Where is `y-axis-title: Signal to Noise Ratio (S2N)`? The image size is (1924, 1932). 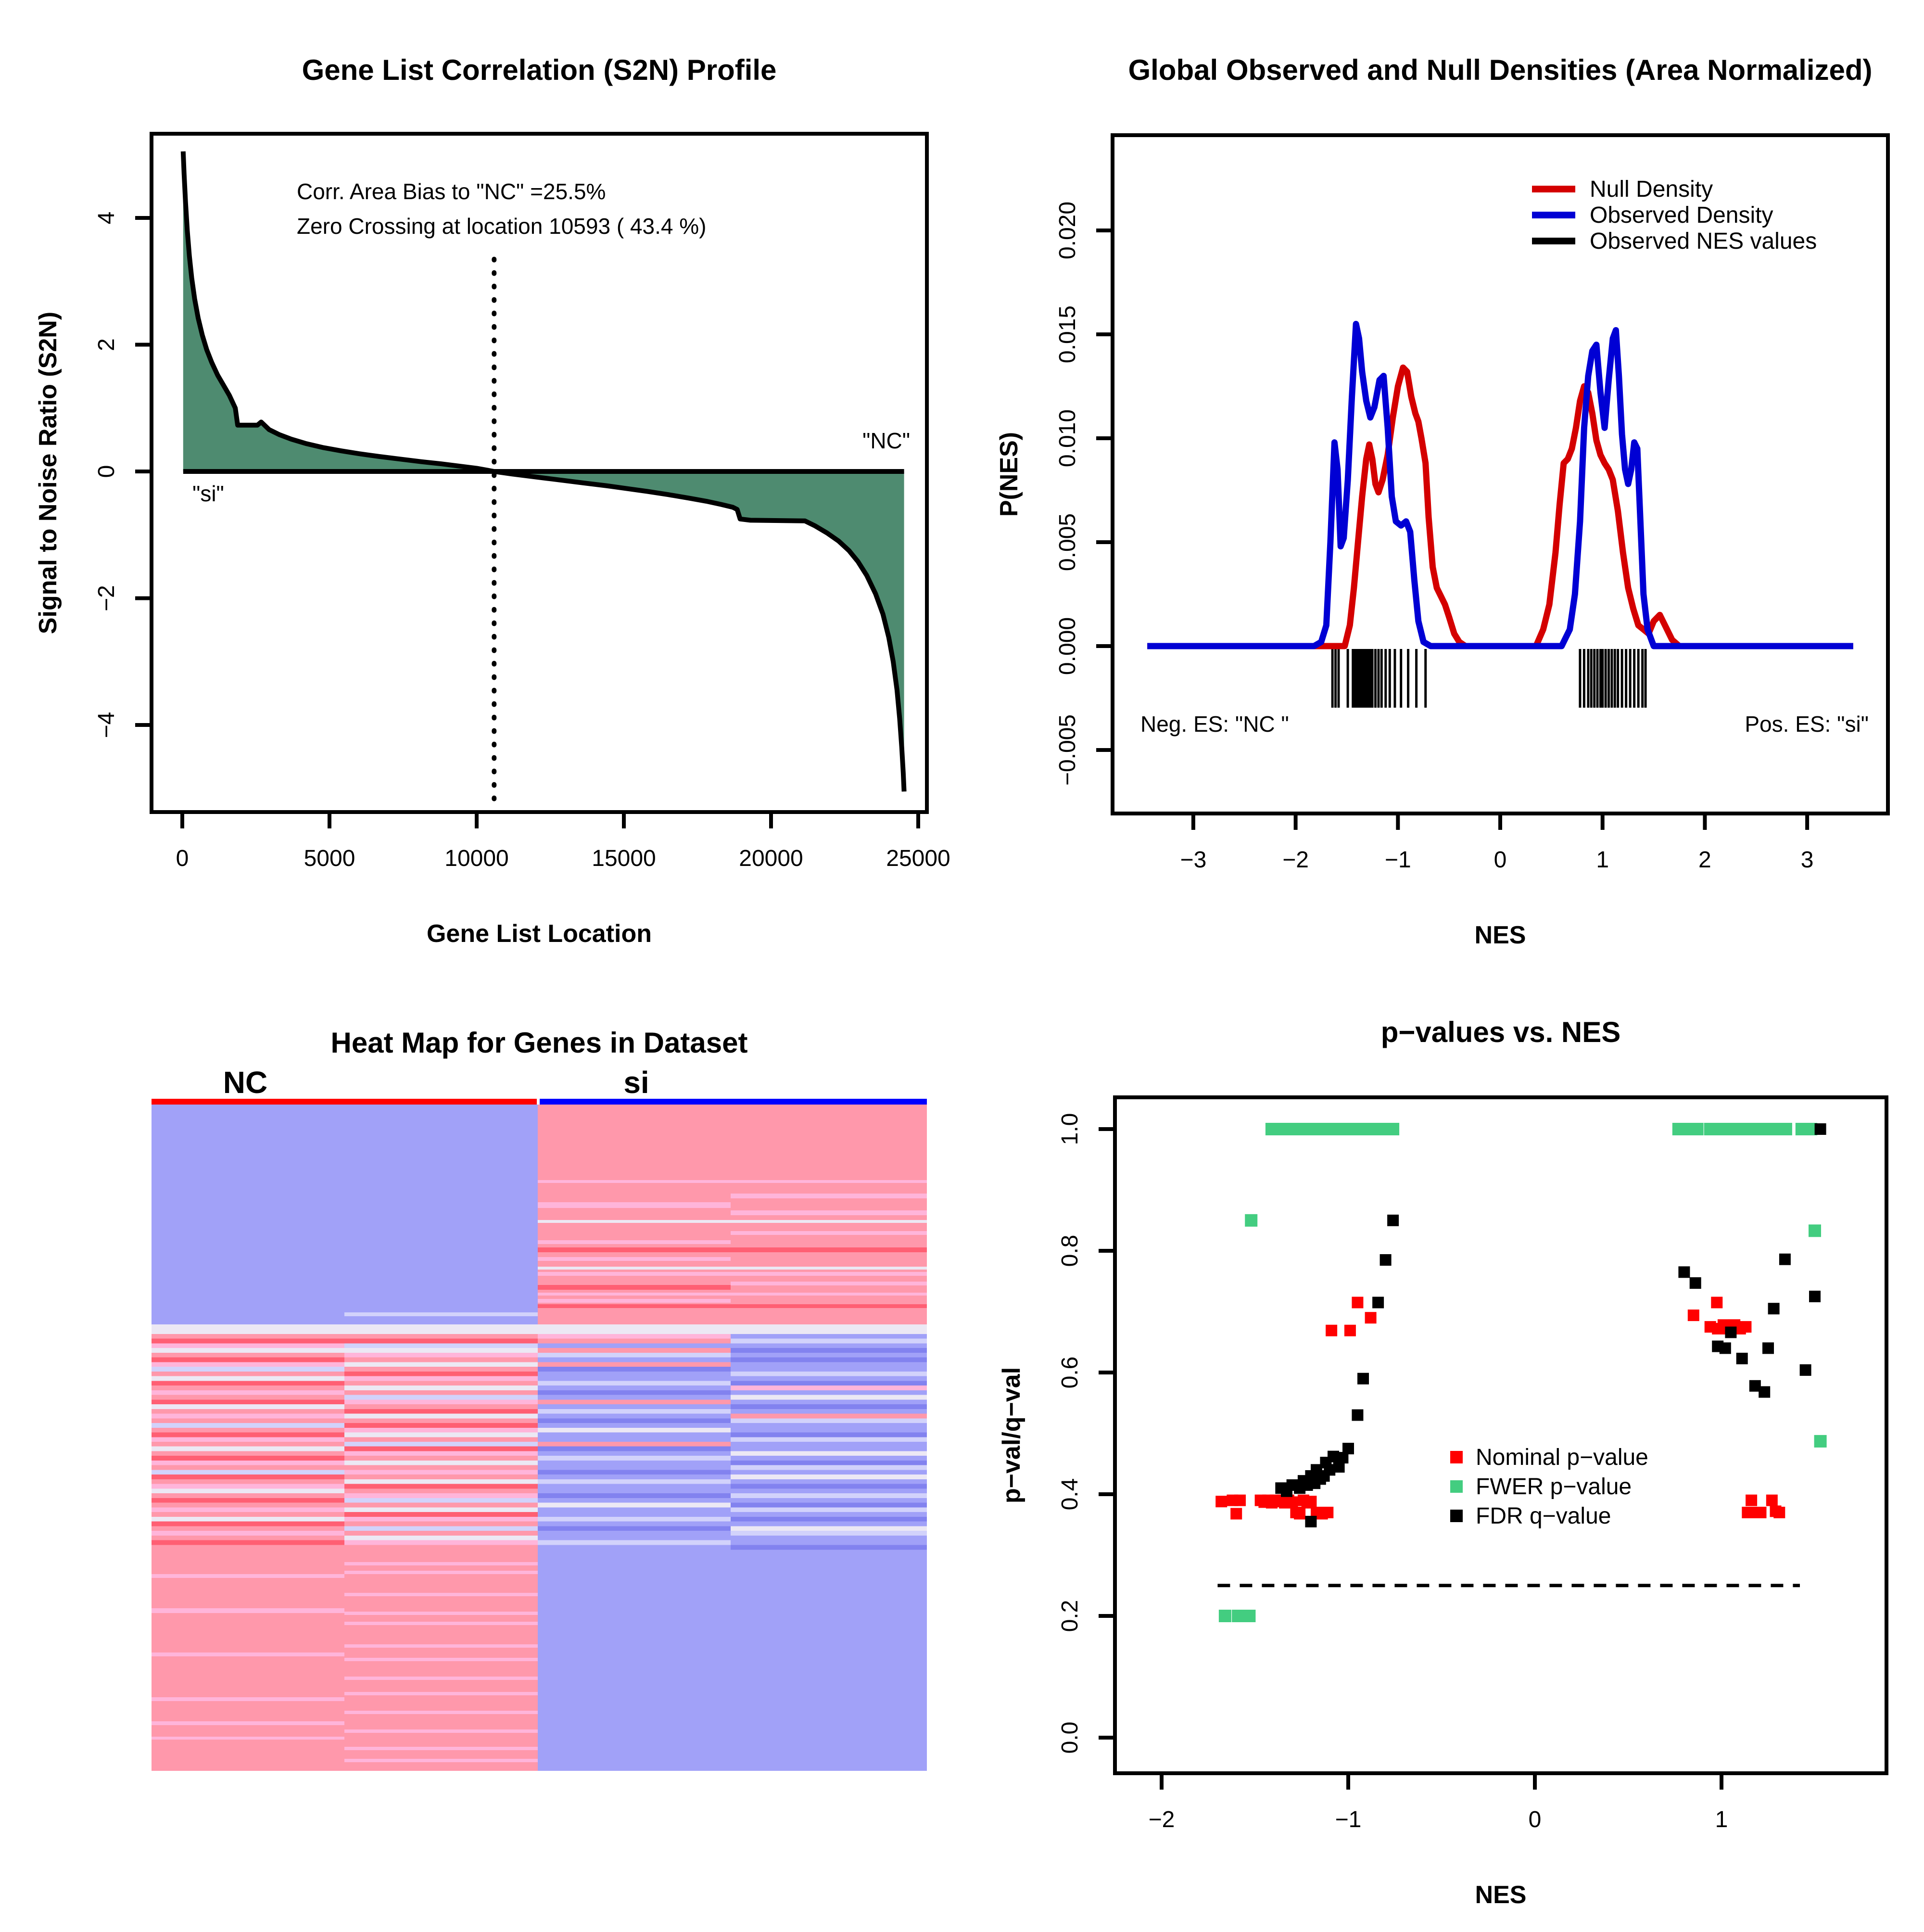 y-axis-title: Signal to Noise Ratio (S2N) is located at coordinates (48, 473).